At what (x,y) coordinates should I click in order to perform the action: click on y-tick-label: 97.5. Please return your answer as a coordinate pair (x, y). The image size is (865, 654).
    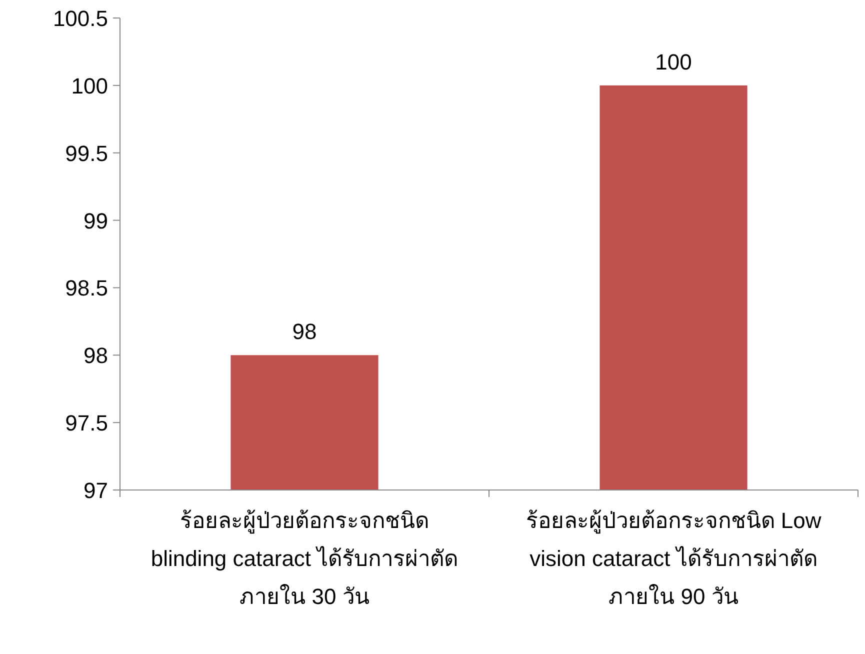
    Looking at the image, I should click on (86, 423).